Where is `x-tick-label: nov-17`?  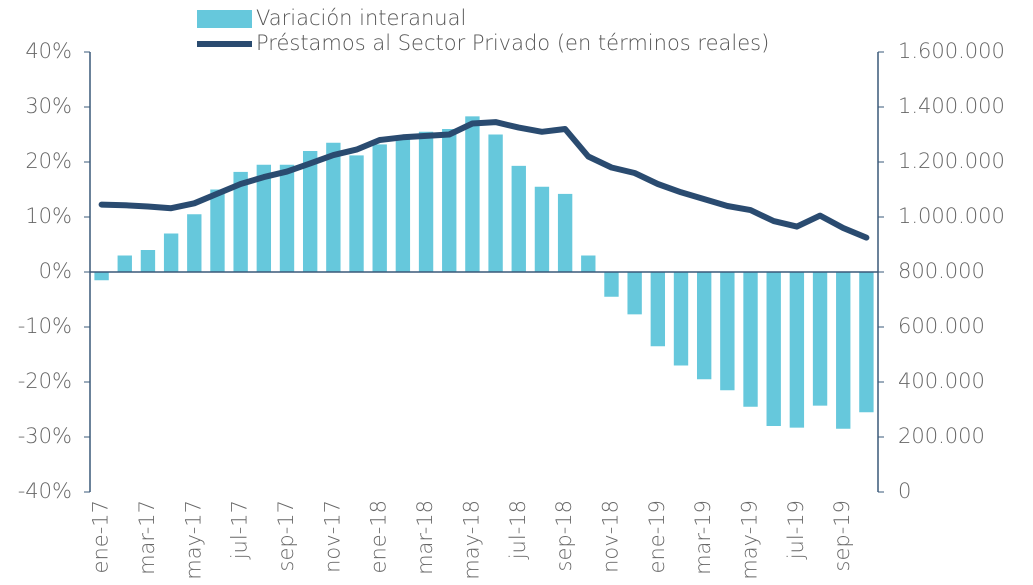 x-tick-label: nov-17 is located at coordinates (332, 536).